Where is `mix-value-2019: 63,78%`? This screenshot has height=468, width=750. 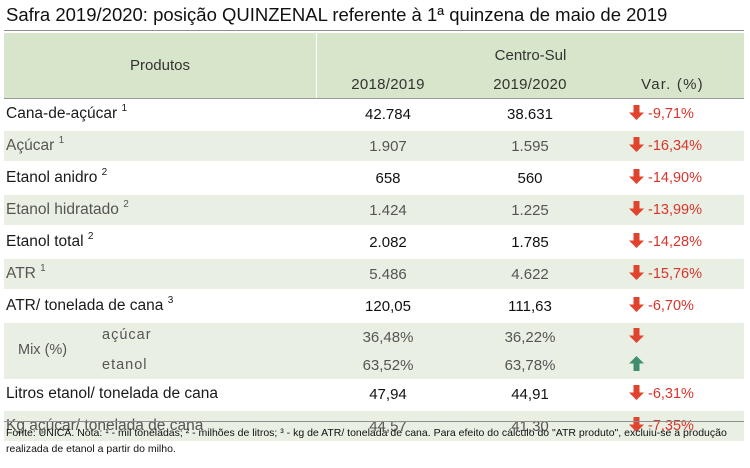 mix-value-2019: 63,78% is located at coordinates (530, 365).